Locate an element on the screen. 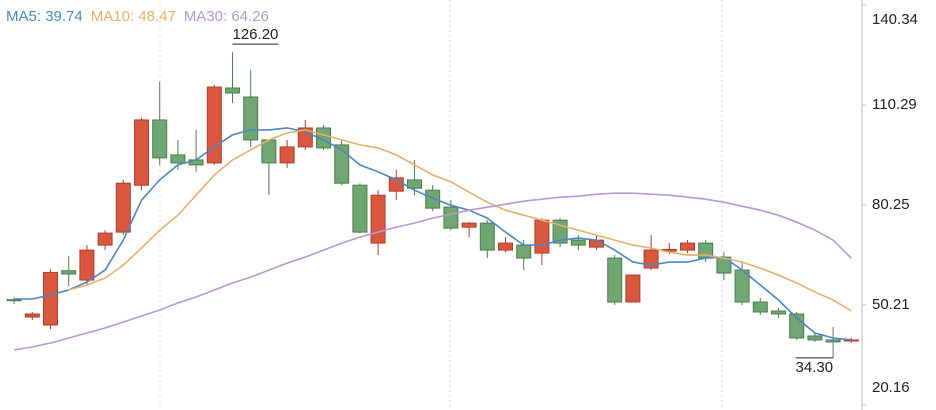  legend-name: MA10 is located at coordinates (110, 16).